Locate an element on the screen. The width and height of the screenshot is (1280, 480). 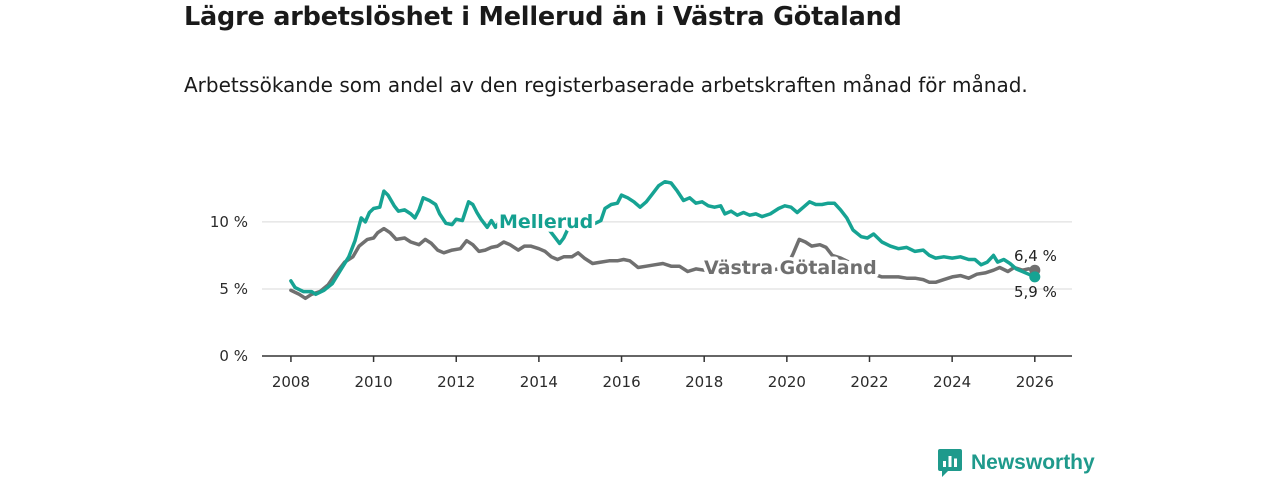
grid-lines is located at coordinates (667, 255).